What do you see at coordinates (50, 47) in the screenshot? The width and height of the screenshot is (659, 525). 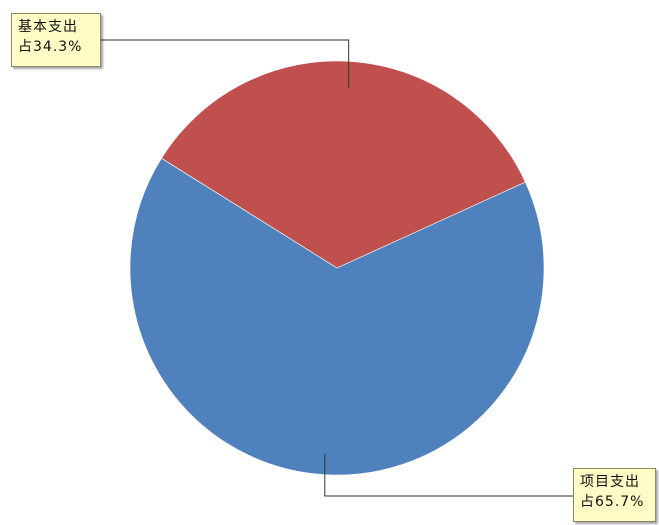 I see `slice-percent-basic-expenditure: 占34.3%` at bounding box center [50, 47].